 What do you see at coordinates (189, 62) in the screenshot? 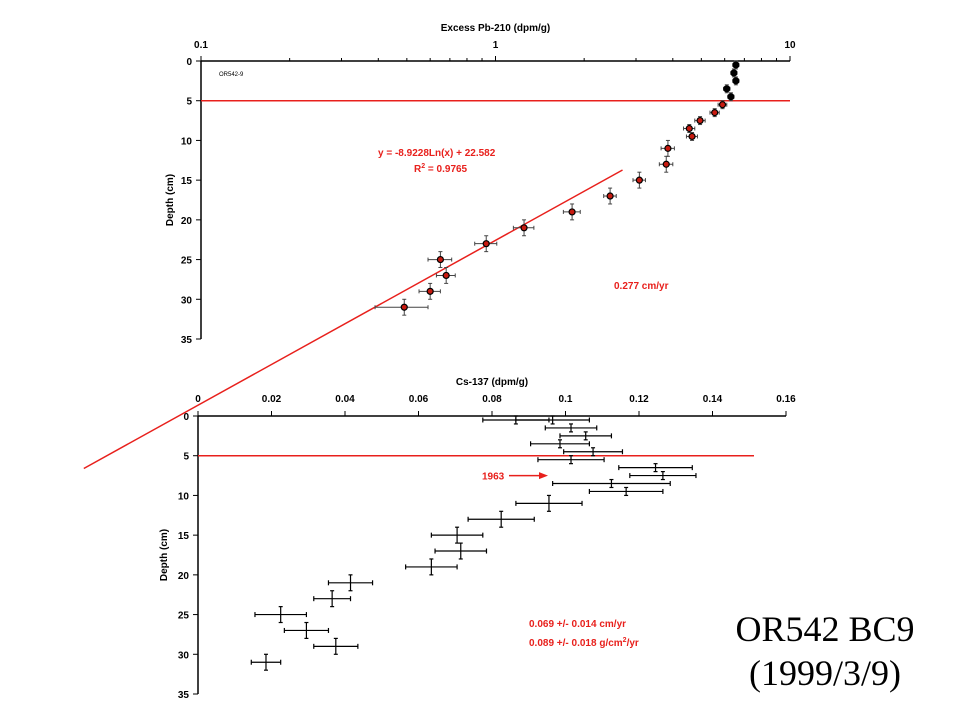
I see `pb210-y-tick-label: 0` at bounding box center [189, 62].